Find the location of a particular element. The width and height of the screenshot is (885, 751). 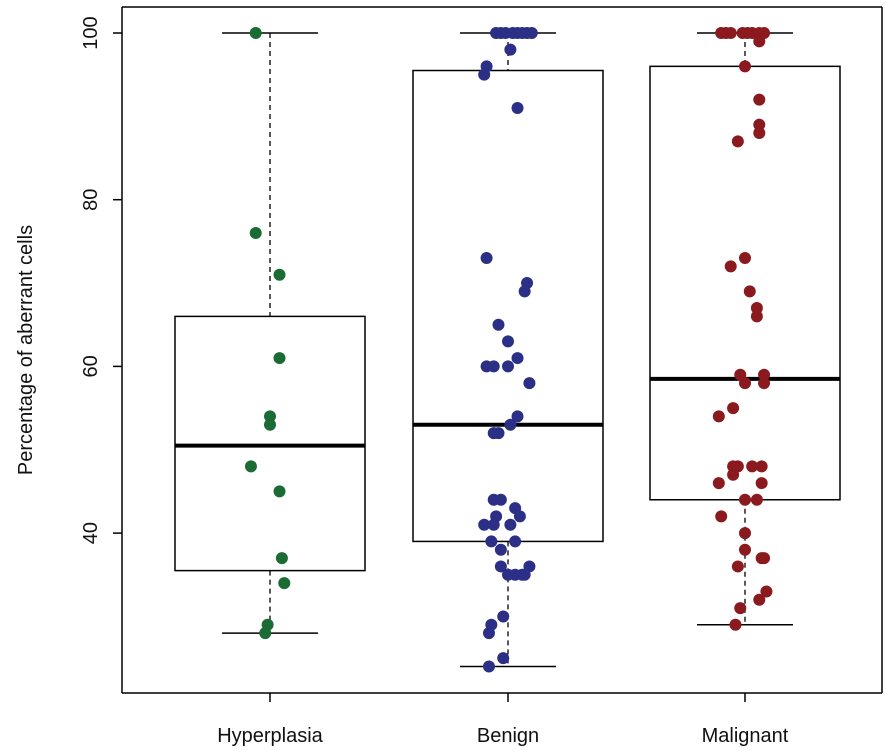

y-tick-label: 60 is located at coordinates (91, 366).